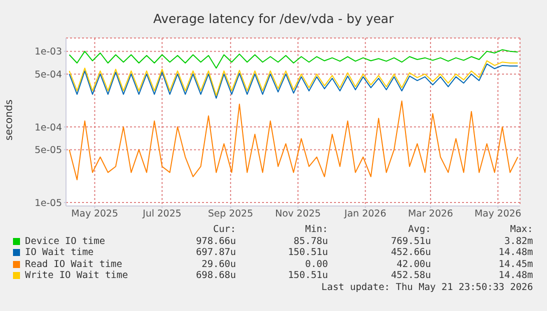 This screenshot has width=547, height=311. Describe the element at coordinates (216, 275) in the screenshot. I see `text: 698.68u` at that location.